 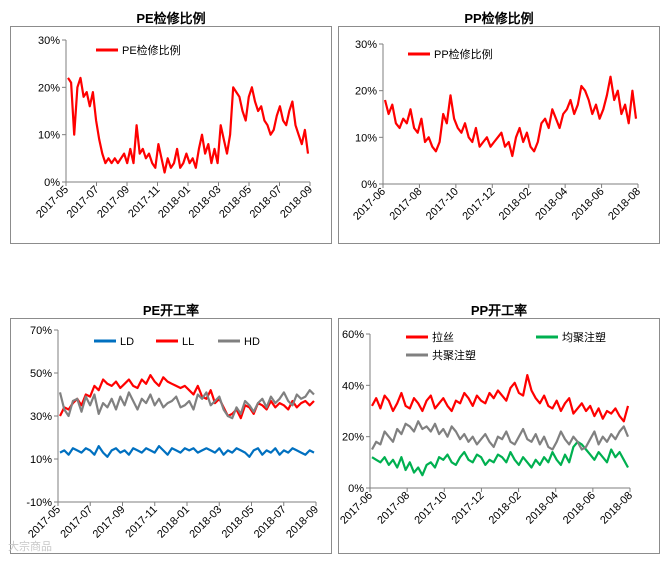 I want to click on x-tick-label: 2017-11, so click(x=141, y=522).